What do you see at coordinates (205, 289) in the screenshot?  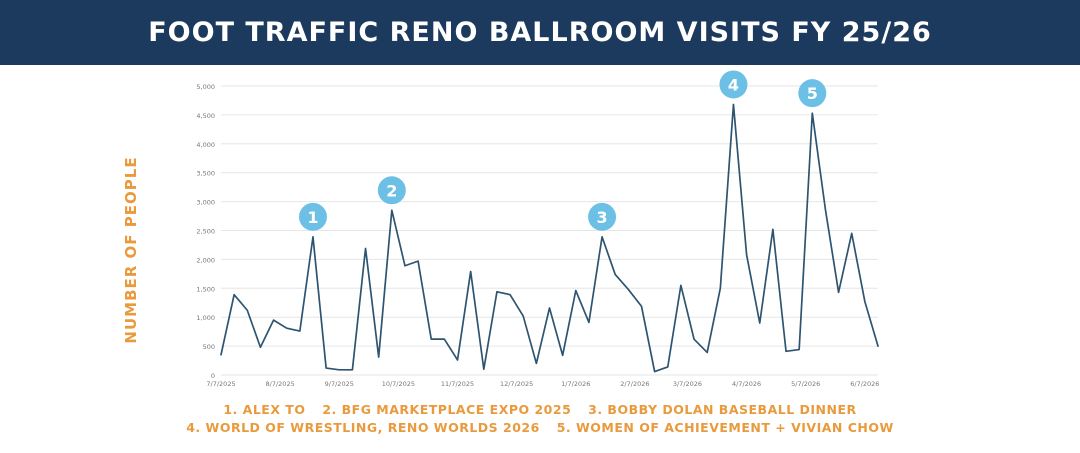 I see `y-tick-label: 1,500` at bounding box center [205, 289].